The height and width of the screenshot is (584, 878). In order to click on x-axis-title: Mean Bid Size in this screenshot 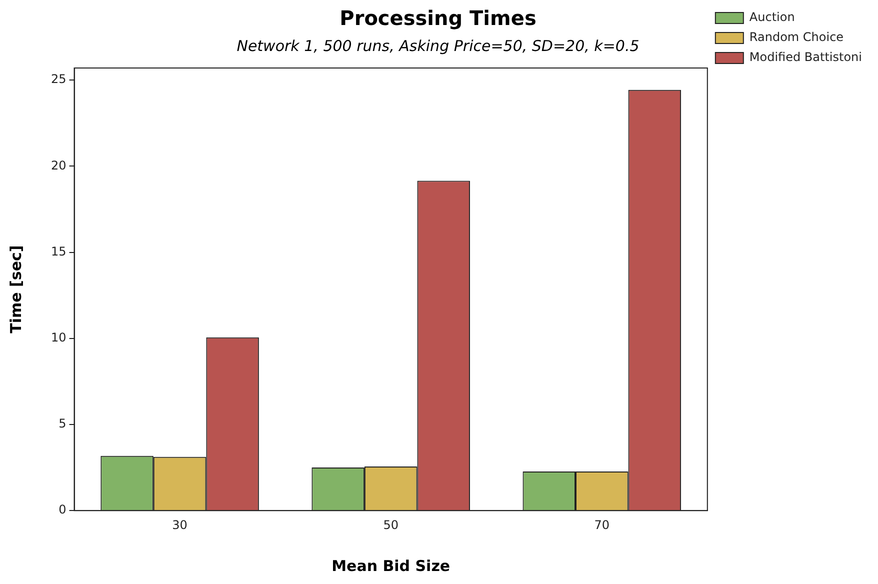, I will do `click(391, 565)`.